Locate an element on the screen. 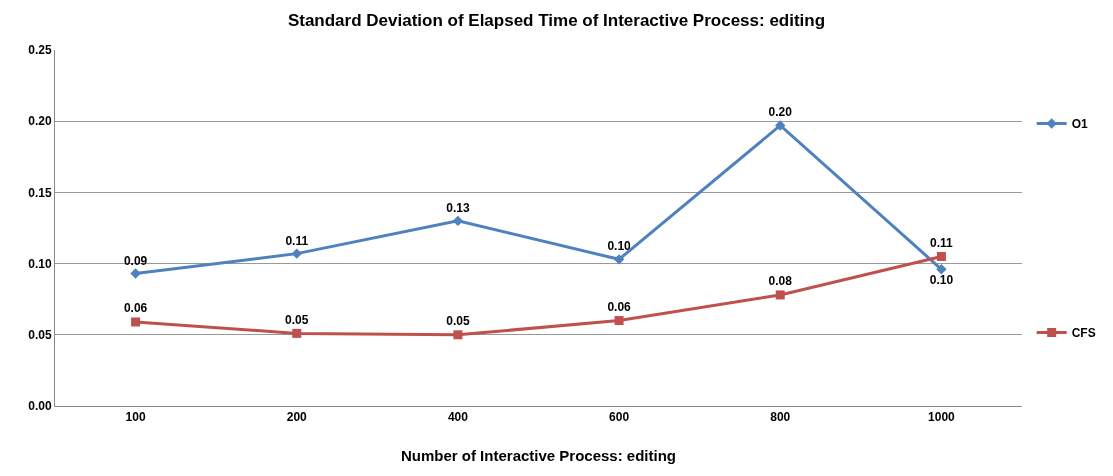 The height and width of the screenshot is (476, 1113). x-axis-title: Number of Interactive Process: editing is located at coordinates (538, 455).